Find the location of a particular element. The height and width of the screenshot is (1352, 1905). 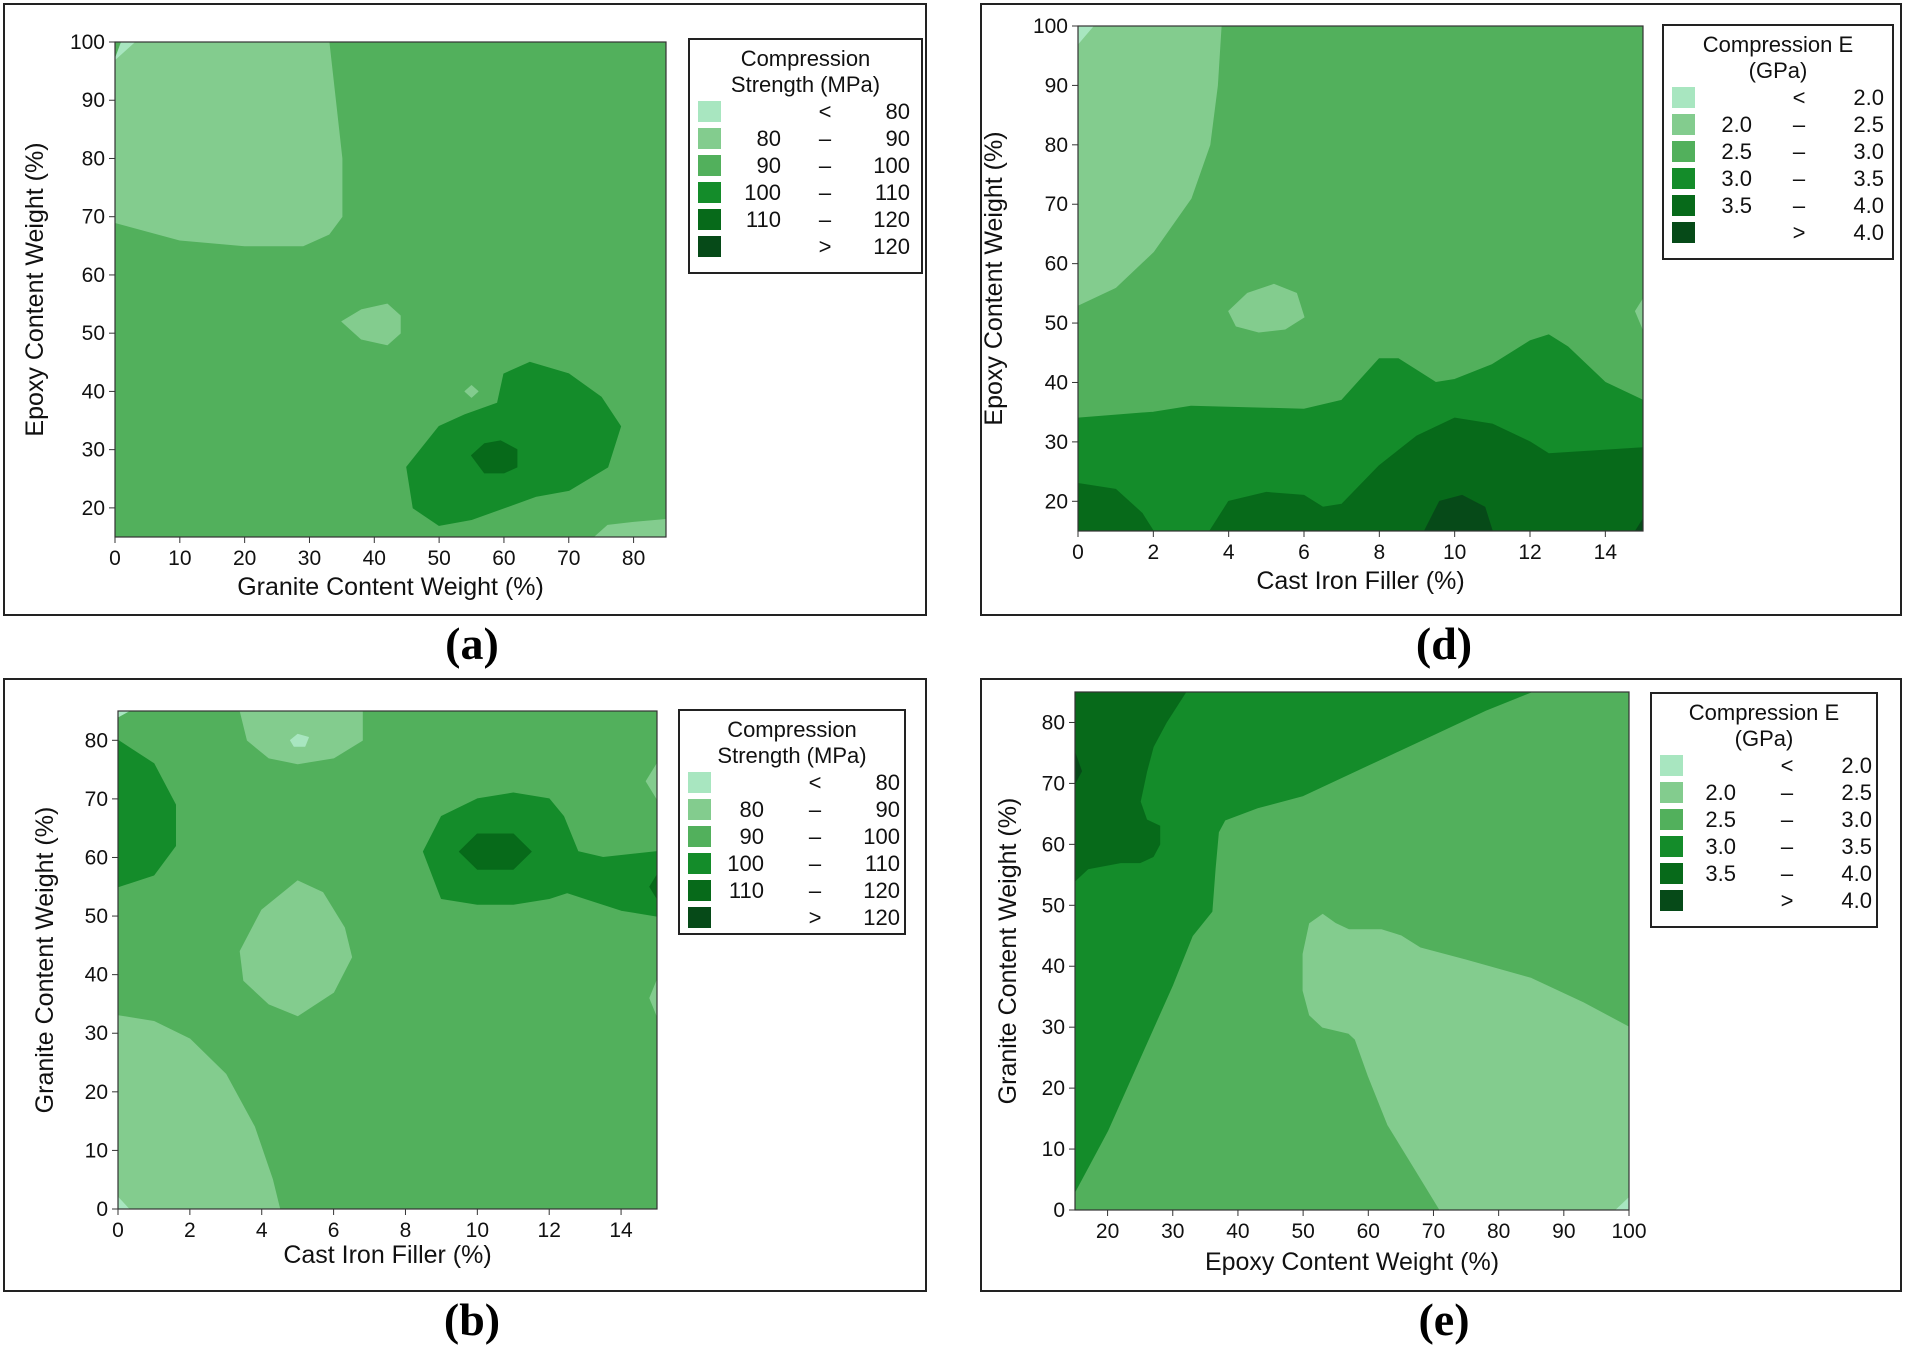

y-tick-label-d-4: 60 is located at coordinates (1056, 264).